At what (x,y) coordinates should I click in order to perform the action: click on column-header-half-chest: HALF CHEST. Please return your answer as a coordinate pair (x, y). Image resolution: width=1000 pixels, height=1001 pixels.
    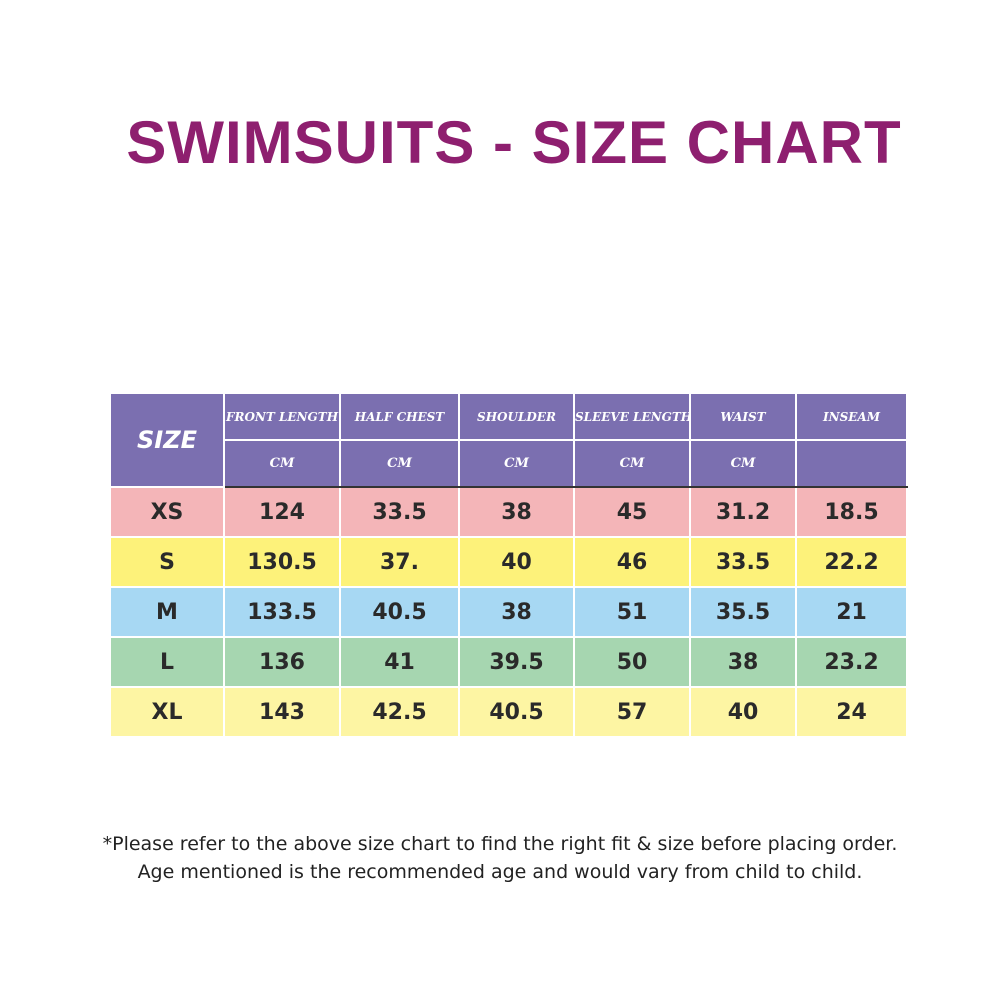
    Looking at the image, I should click on (399, 416).